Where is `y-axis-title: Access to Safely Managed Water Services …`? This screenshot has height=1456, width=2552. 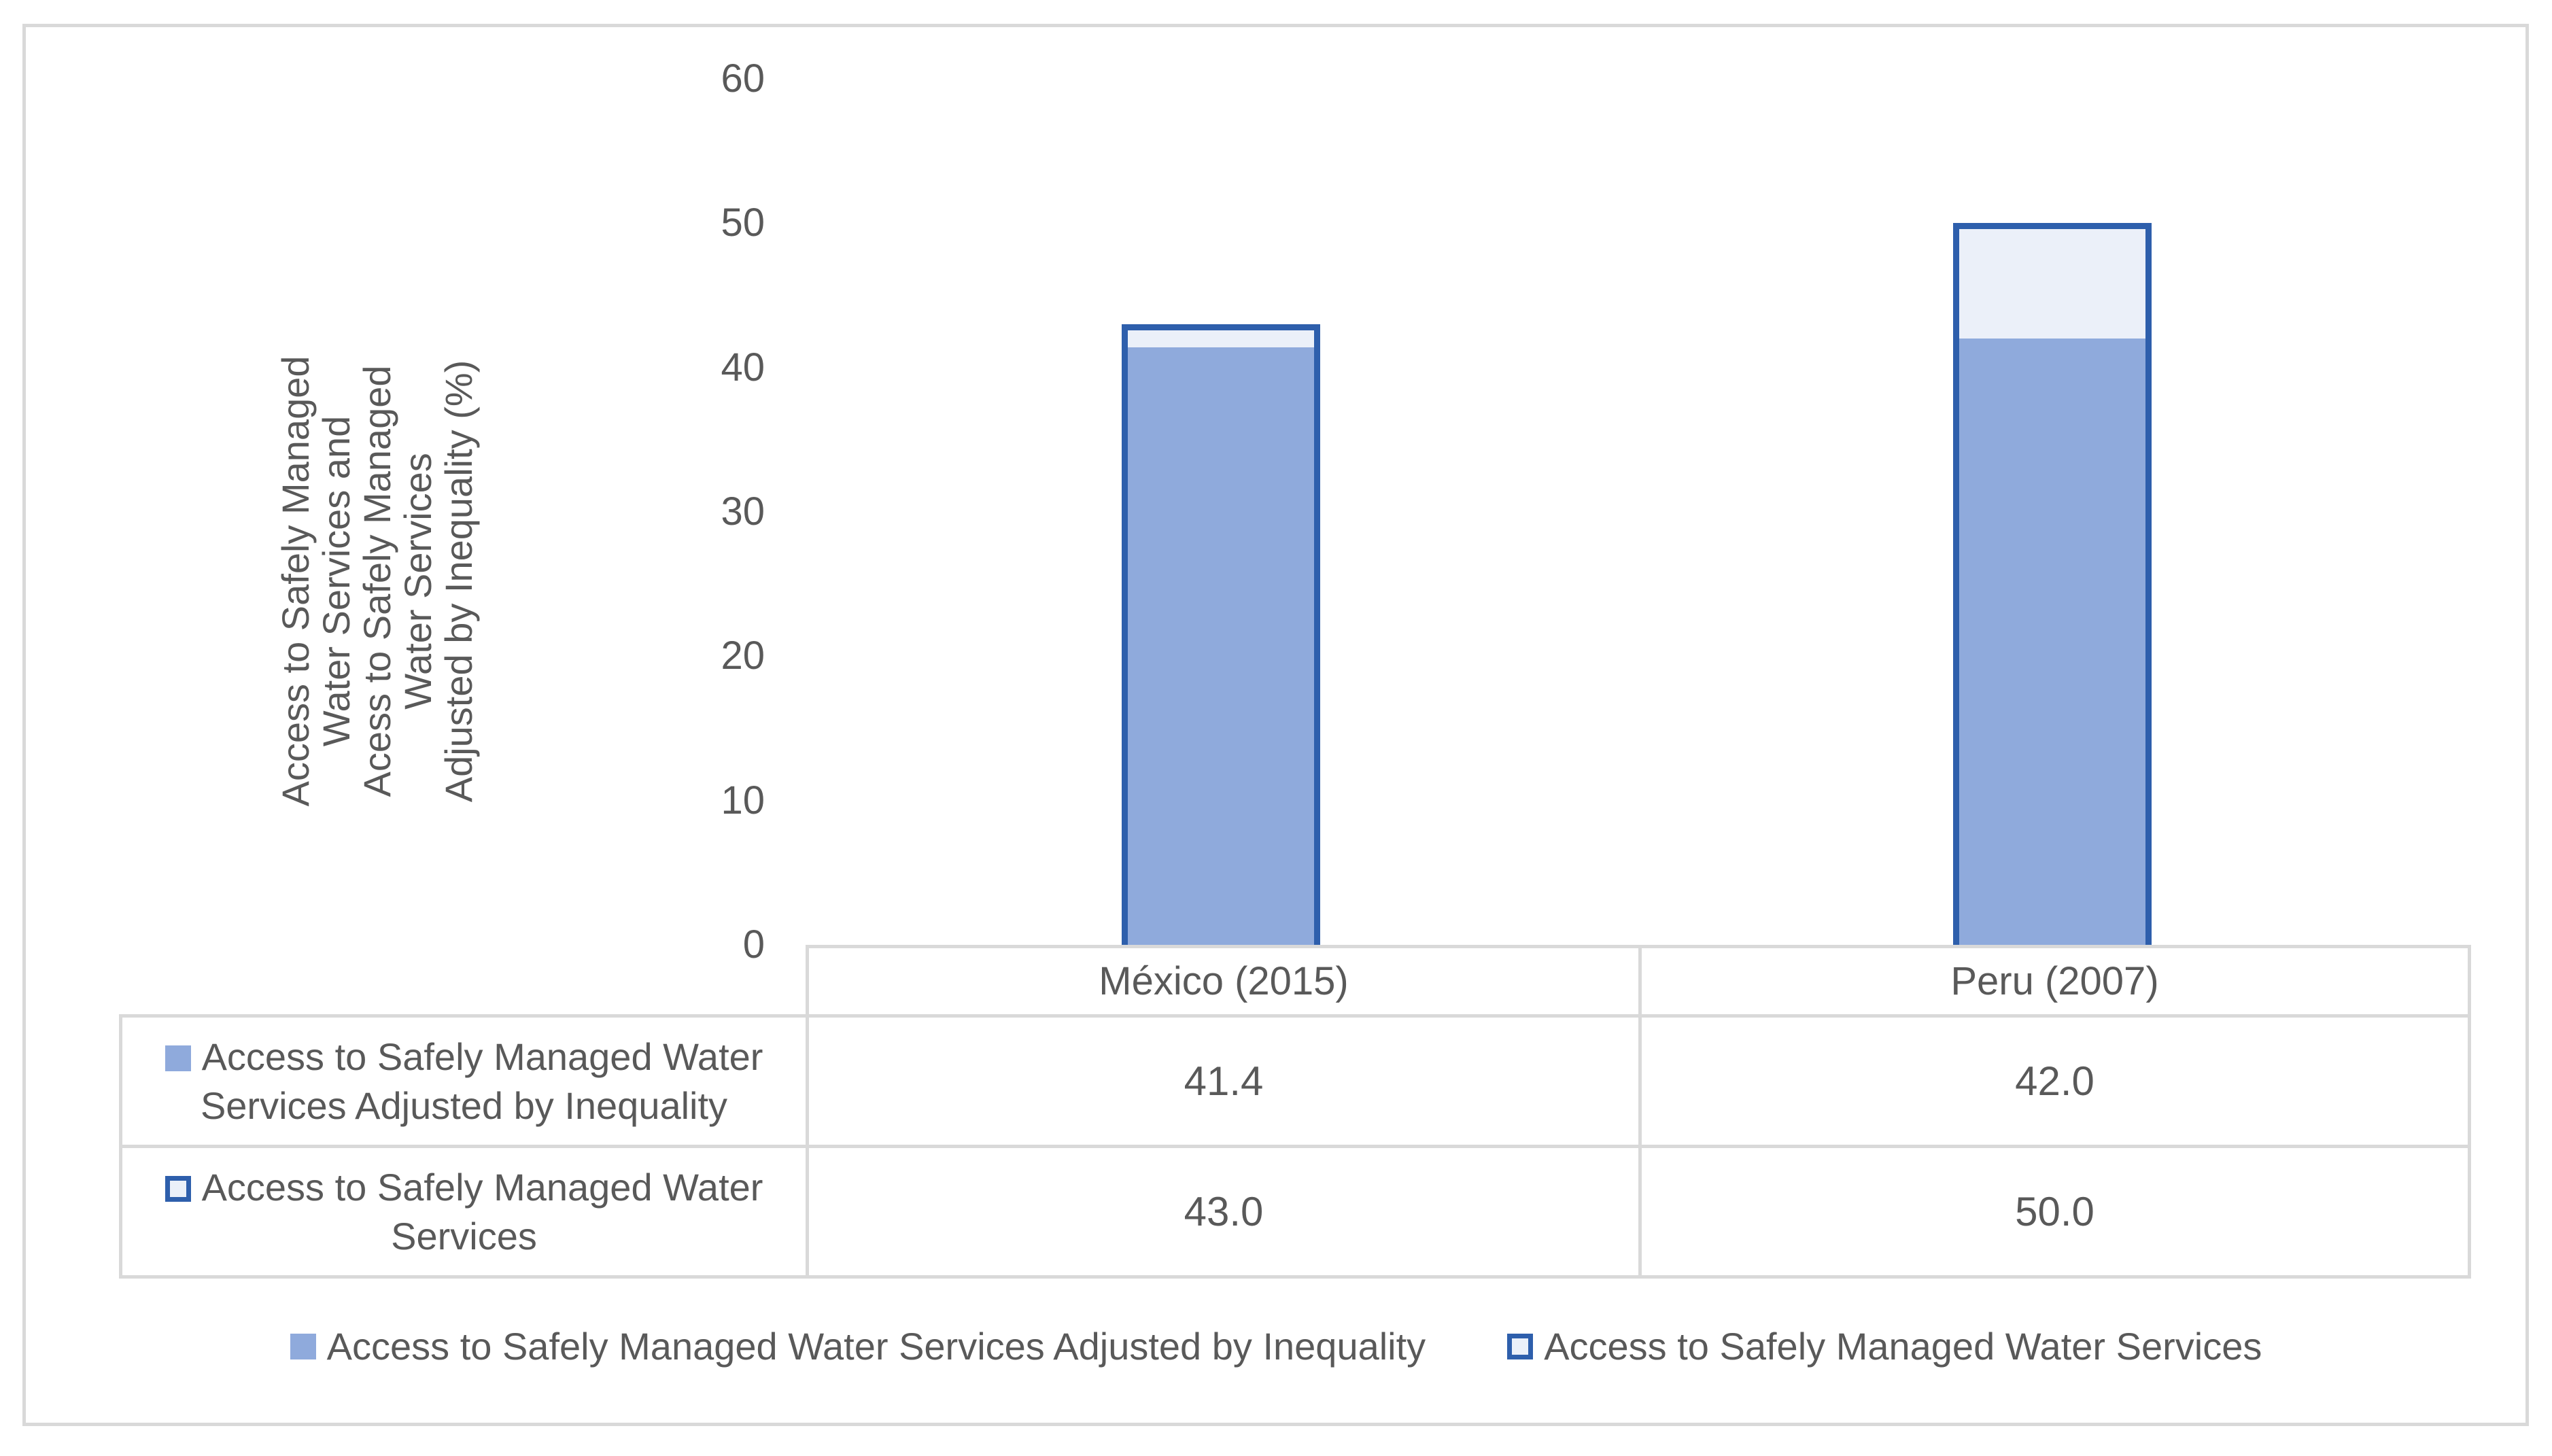
y-axis-title: Access to Safely Managed Water Services … is located at coordinates (377, 581).